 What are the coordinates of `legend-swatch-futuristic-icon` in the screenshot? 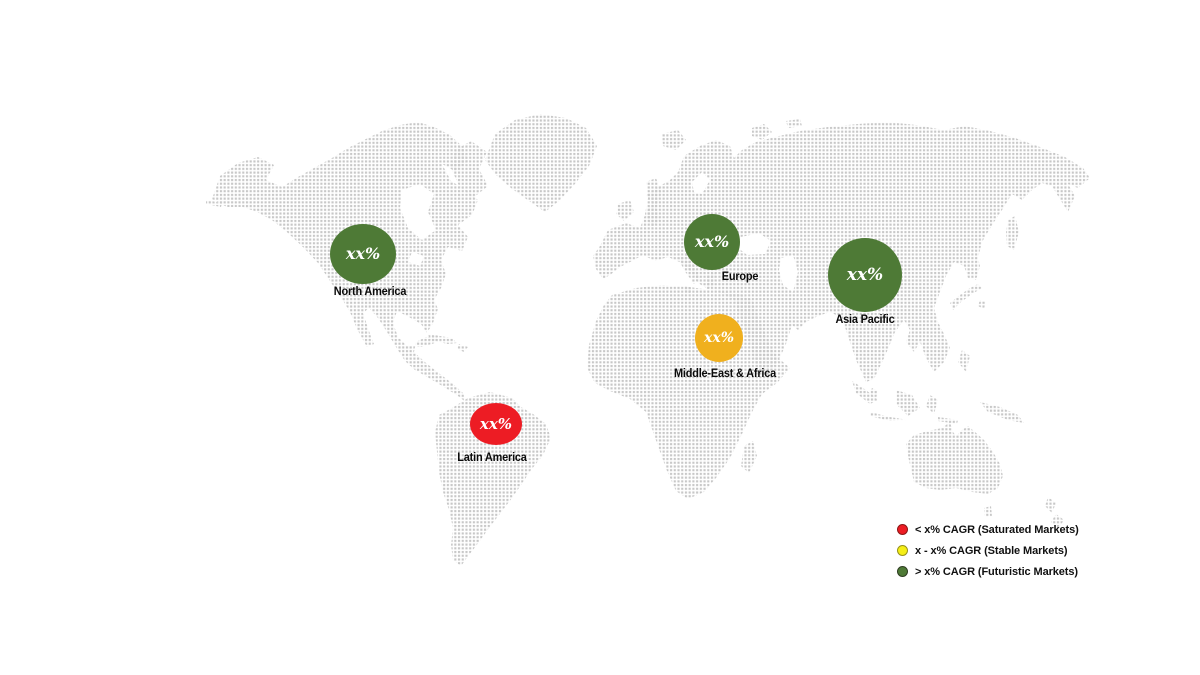 It's located at (902, 571).